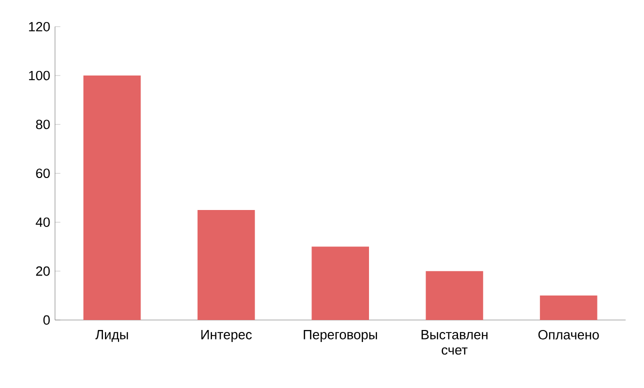 The height and width of the screenshot is (388, 644). I want to click on y-tick-label: 80, so click(43, 125).